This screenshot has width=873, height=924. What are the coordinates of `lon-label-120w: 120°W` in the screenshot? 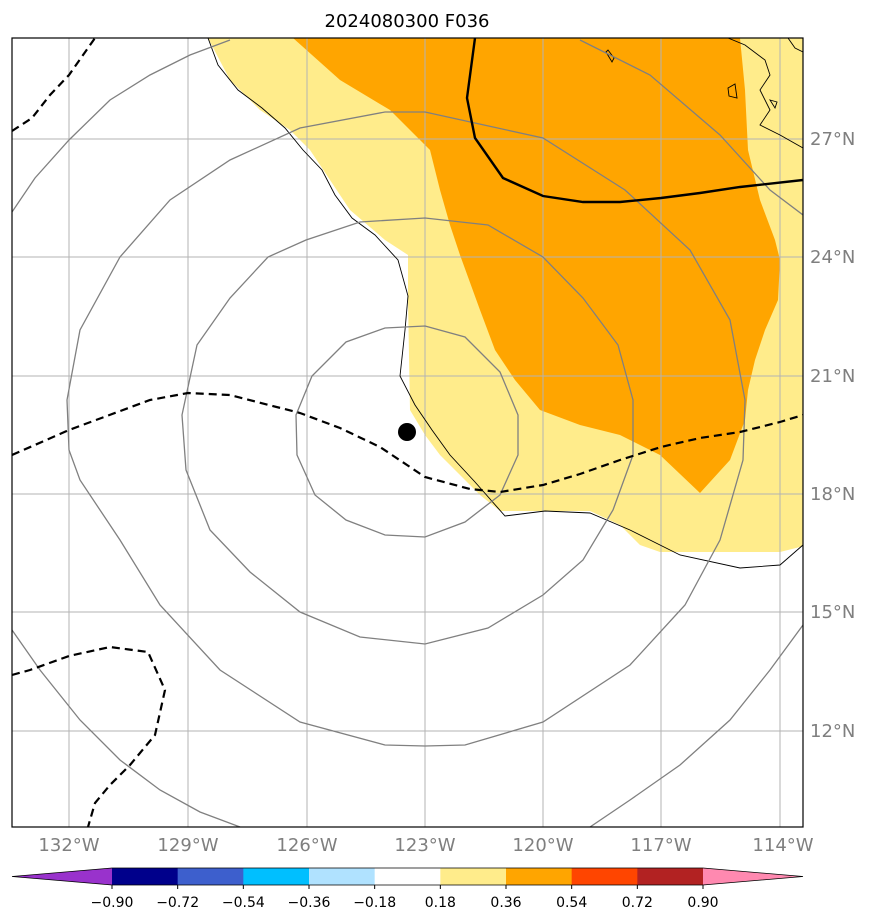 It's located at (542, 845).